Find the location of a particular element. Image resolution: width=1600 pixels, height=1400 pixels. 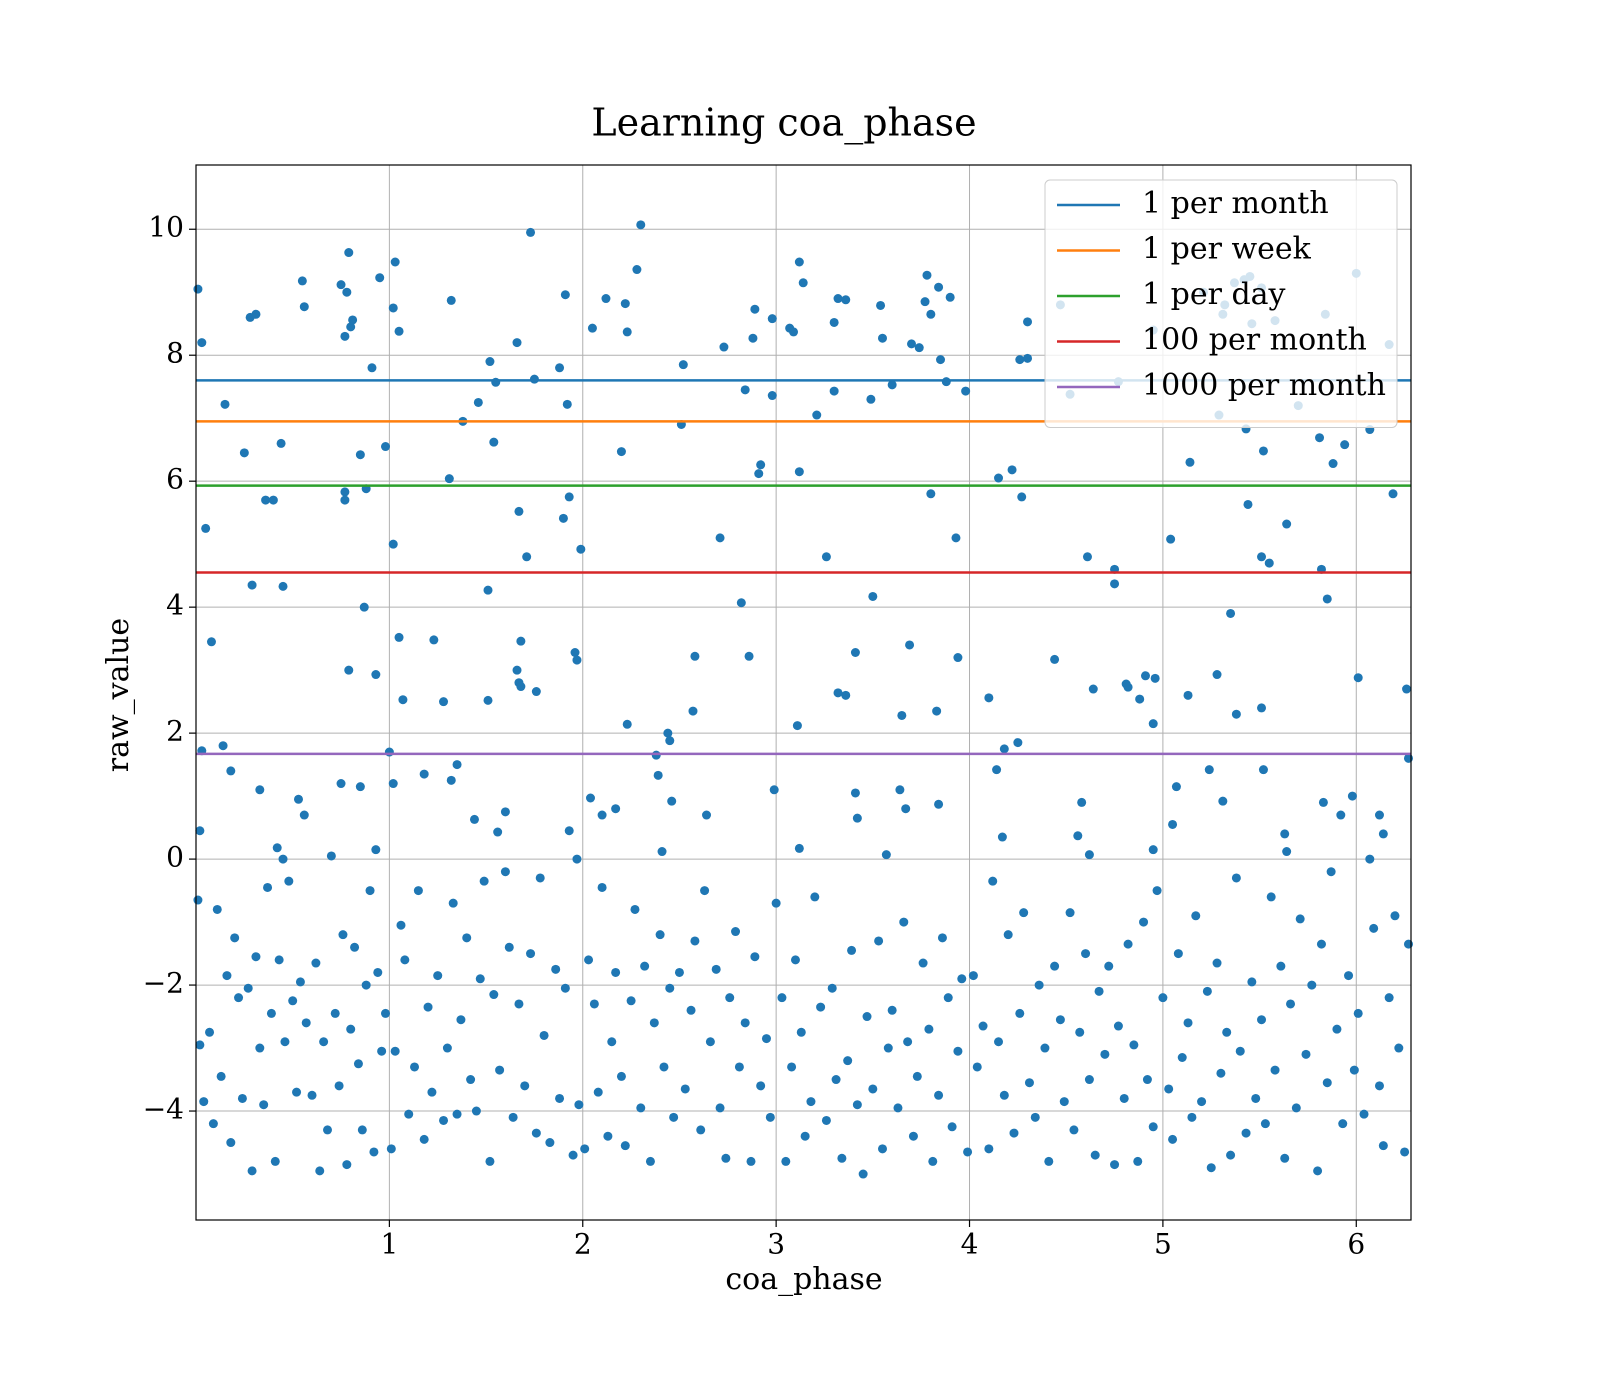

legend-label: 1 per month is located at coordinates (1235, 203).